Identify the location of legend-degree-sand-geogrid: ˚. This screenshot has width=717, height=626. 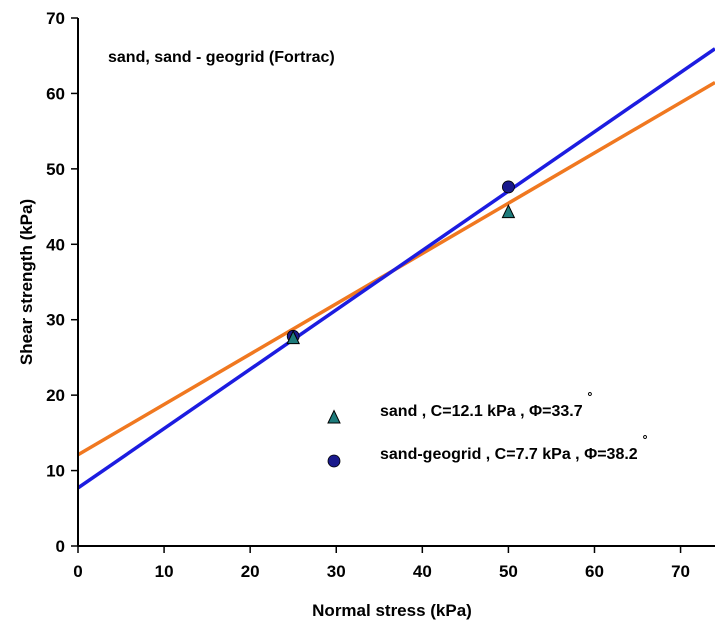
(645, 443).